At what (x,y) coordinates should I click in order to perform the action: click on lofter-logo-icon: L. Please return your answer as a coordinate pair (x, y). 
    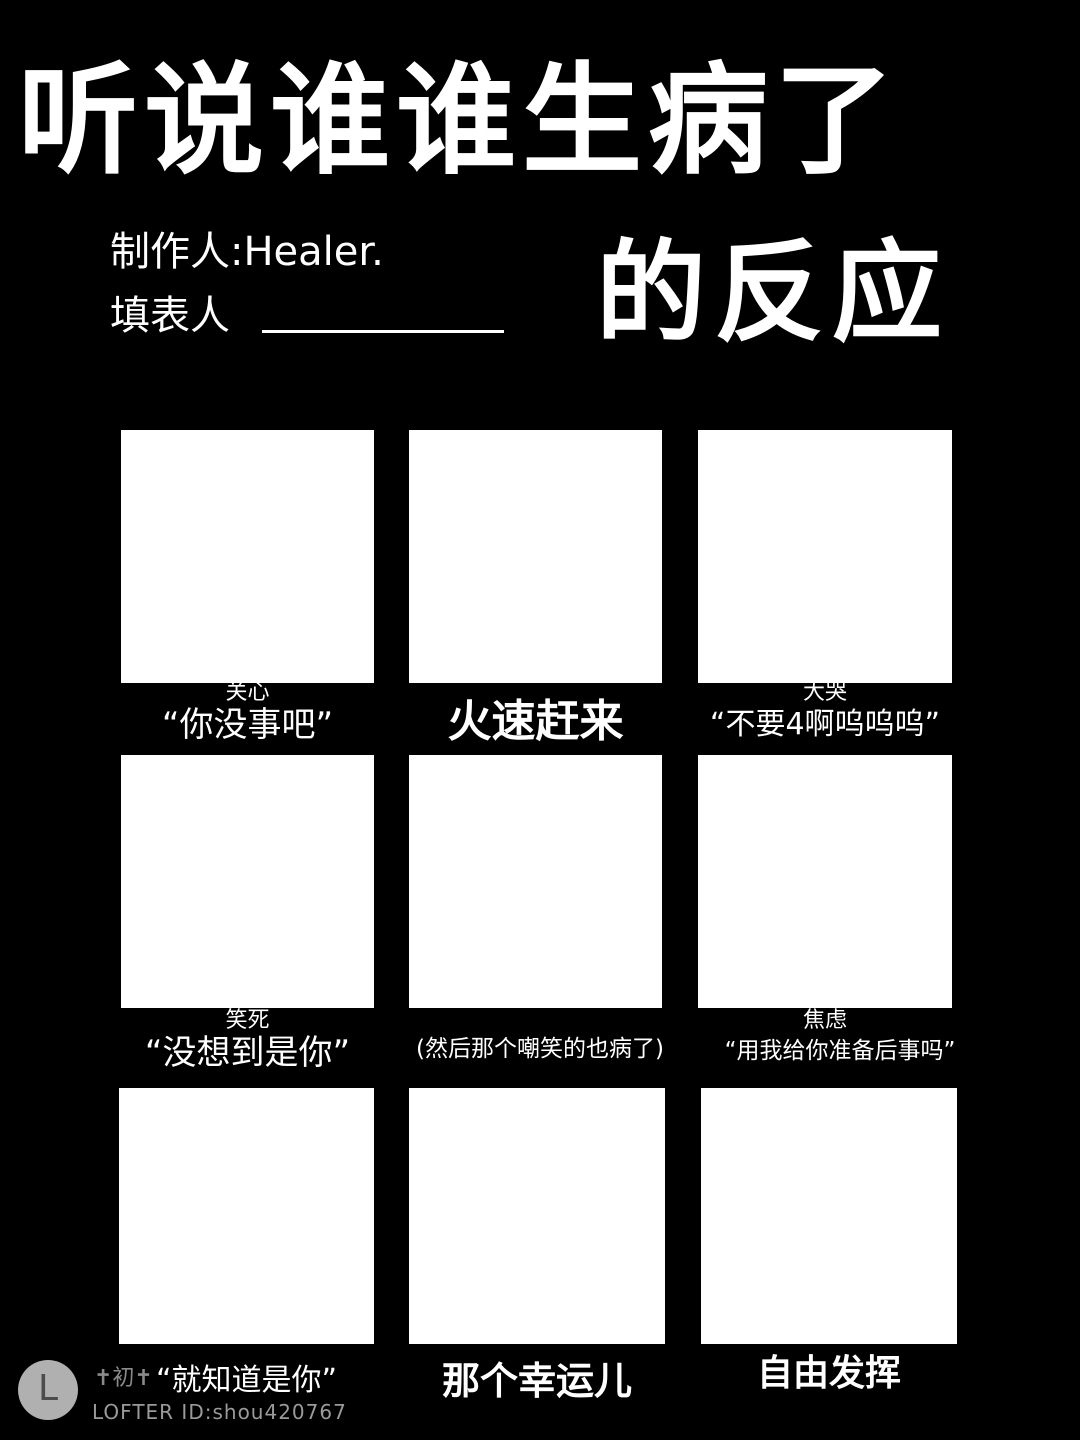
    Looking at the image, I should click on (48, 1390).